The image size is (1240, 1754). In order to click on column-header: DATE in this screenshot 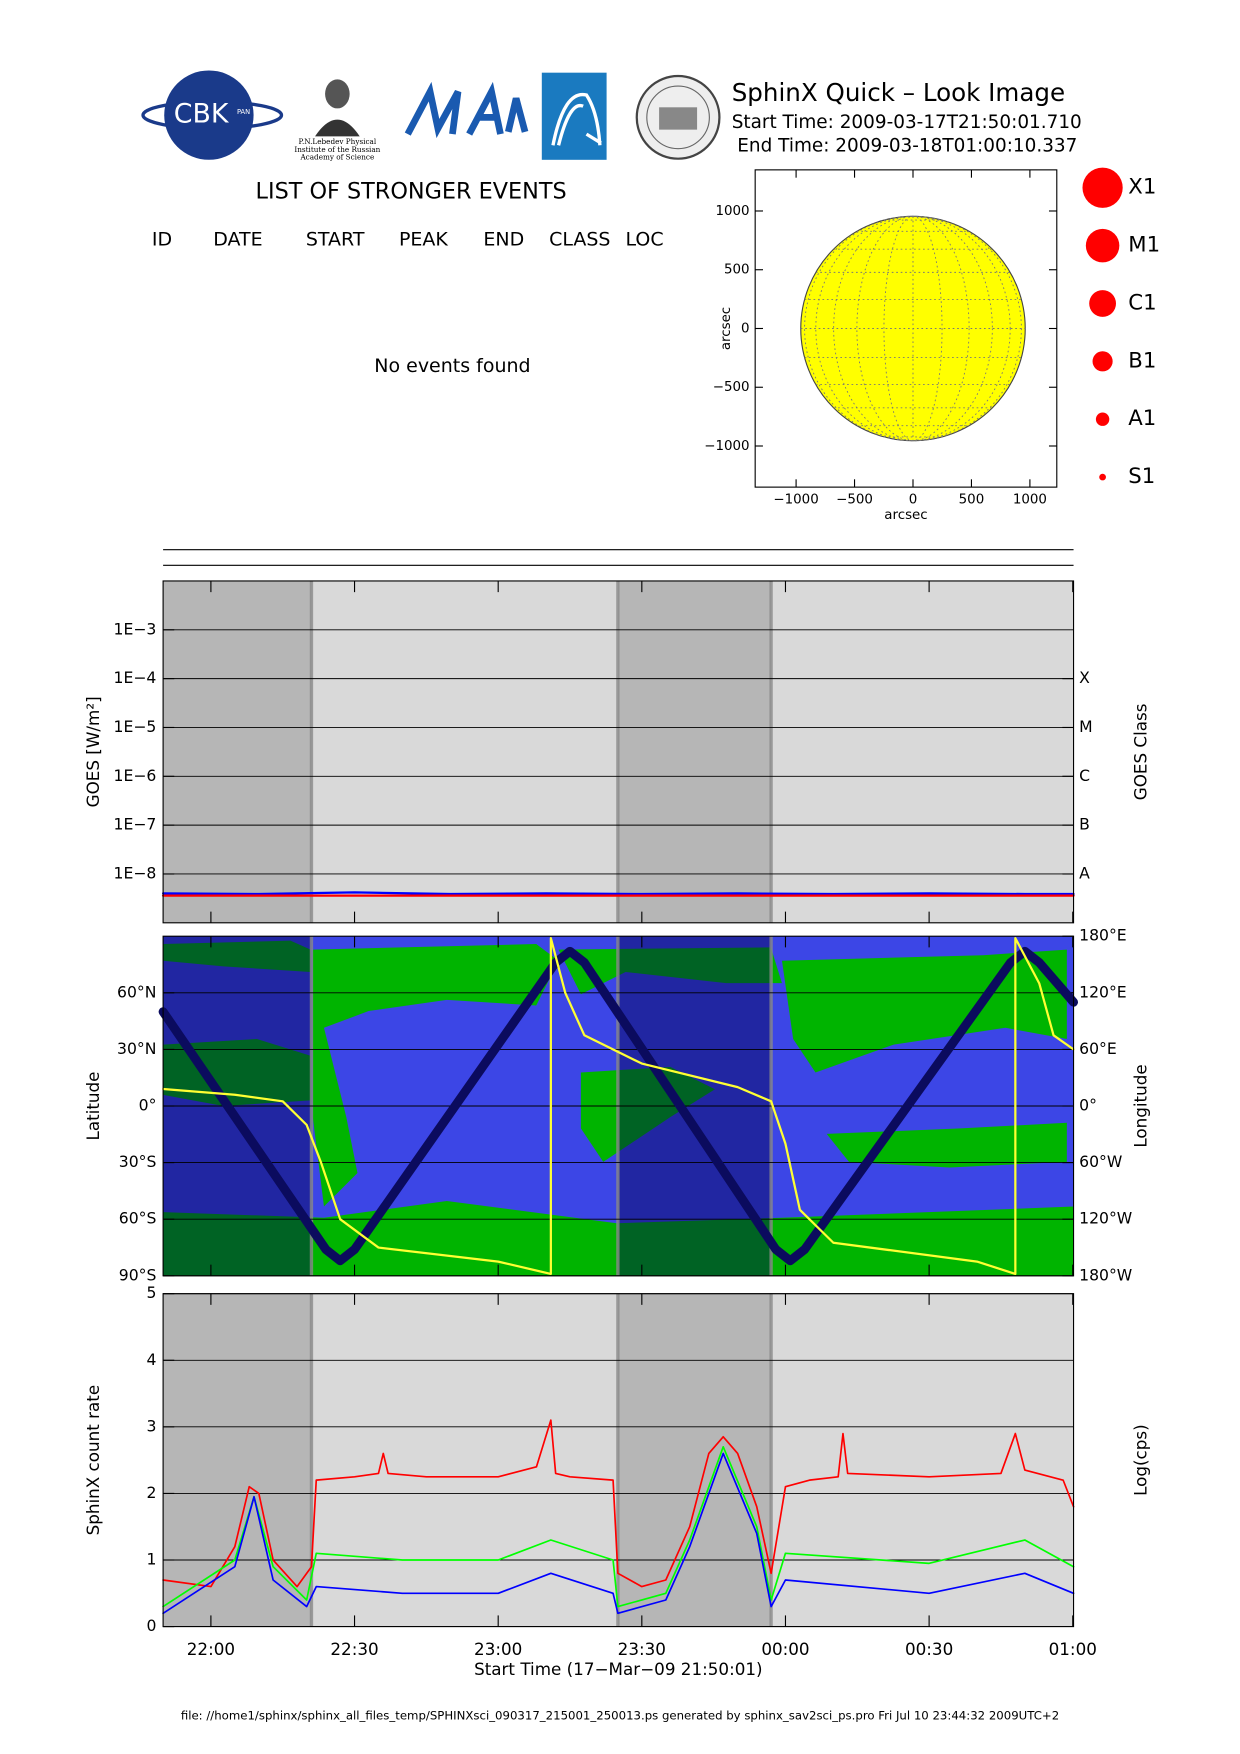, I will do `click(237, 240)`.